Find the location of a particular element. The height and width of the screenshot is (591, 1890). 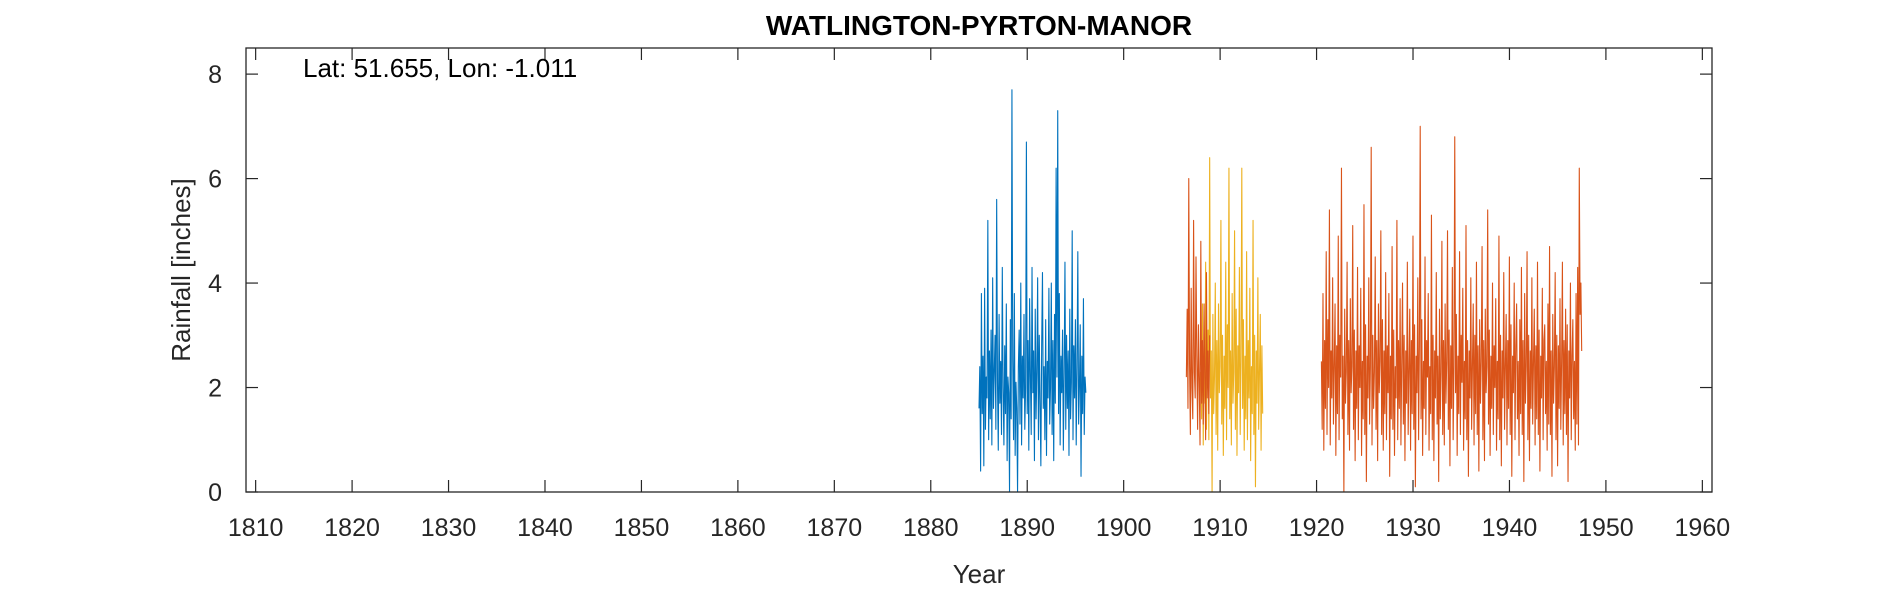

coordinates-annotation: Lat: 51.655, Lon: -1.011 is located at coordinates (440, 68).